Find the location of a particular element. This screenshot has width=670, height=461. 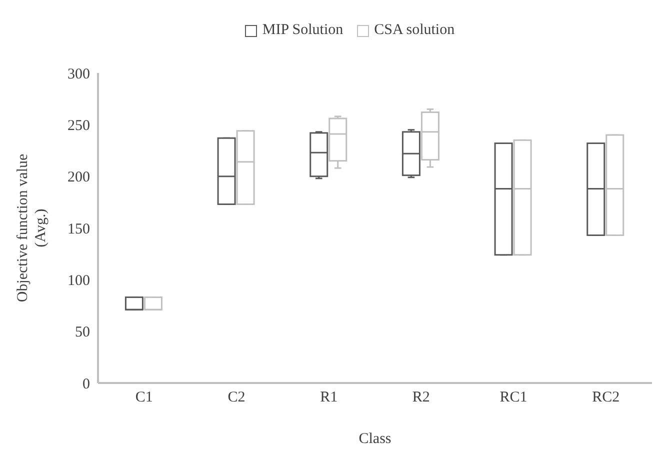

legend-label: MIP Solution is located at coordinates (302, 30).